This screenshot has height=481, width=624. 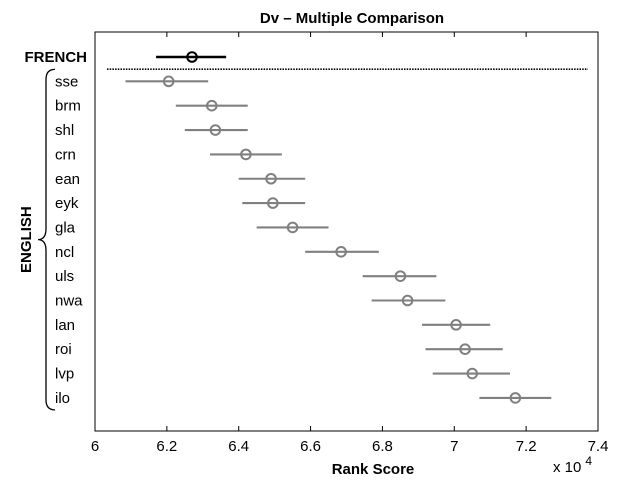 What do you see at coordinates (64, 130) in the screenshot?
I see `category-label: shl` at bounding box center [64, 130].